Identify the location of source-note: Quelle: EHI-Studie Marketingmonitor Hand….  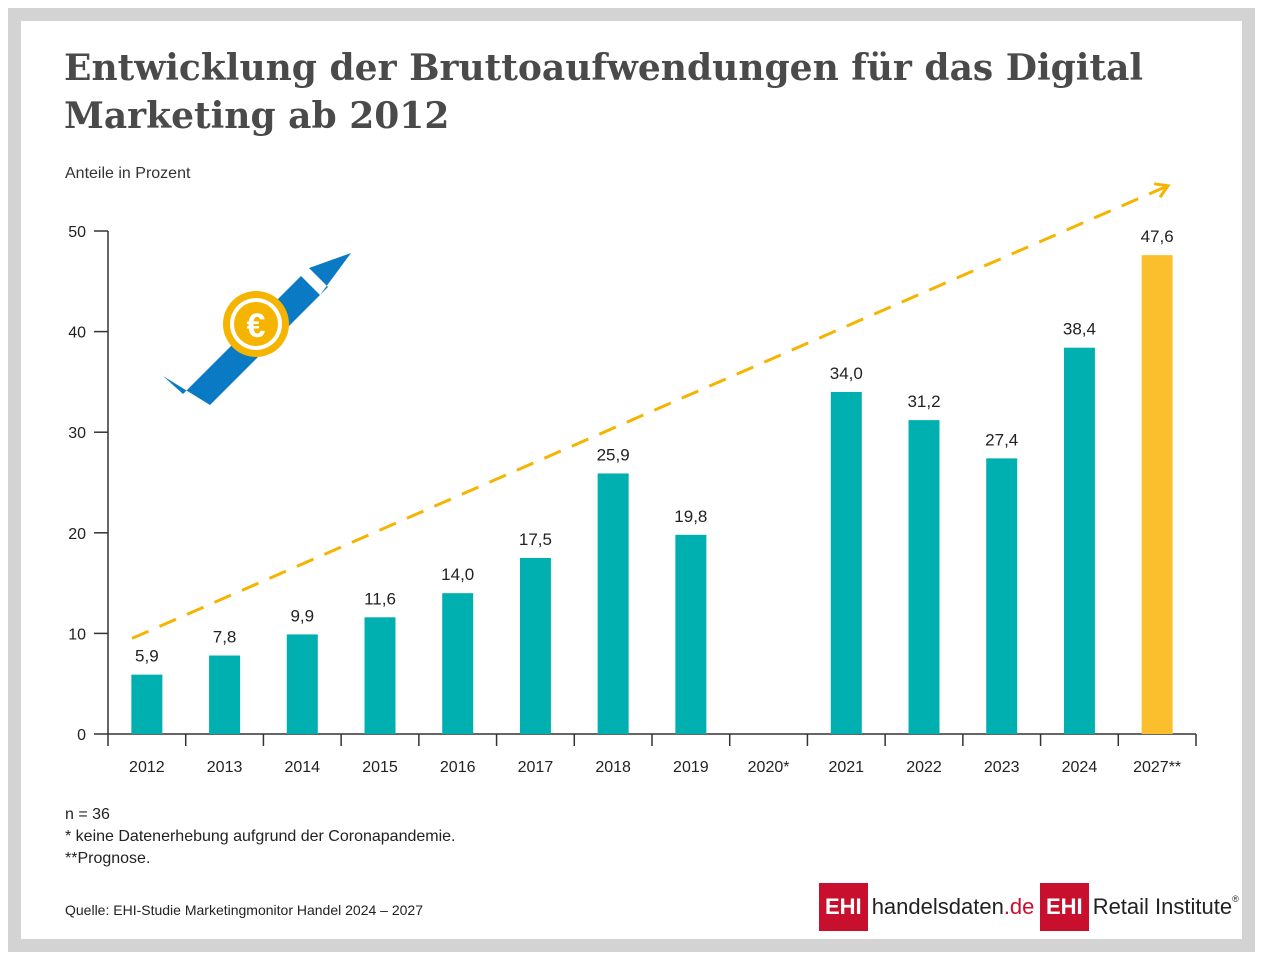
(244, 910).